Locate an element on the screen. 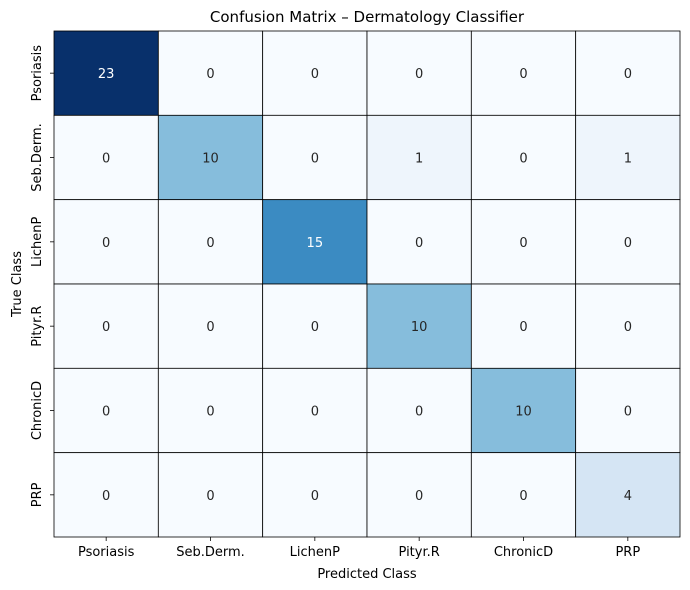  cell-value-label: 15 is located at coordinates (315, 243).